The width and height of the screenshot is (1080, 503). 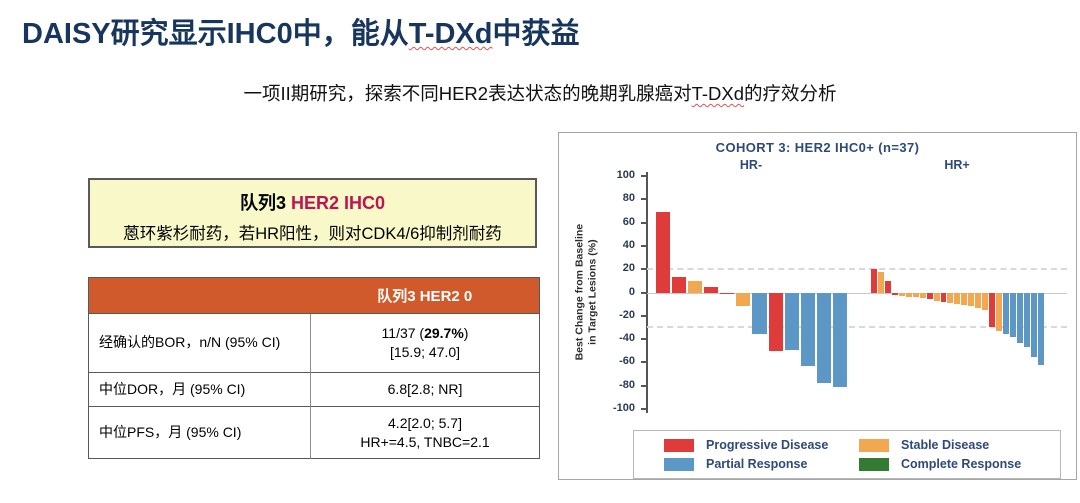 What do you see at coordinates (790, 93) in the screenshot?
I see `subtitle-post: 的疗效分析` at bounding box center [790, 93].